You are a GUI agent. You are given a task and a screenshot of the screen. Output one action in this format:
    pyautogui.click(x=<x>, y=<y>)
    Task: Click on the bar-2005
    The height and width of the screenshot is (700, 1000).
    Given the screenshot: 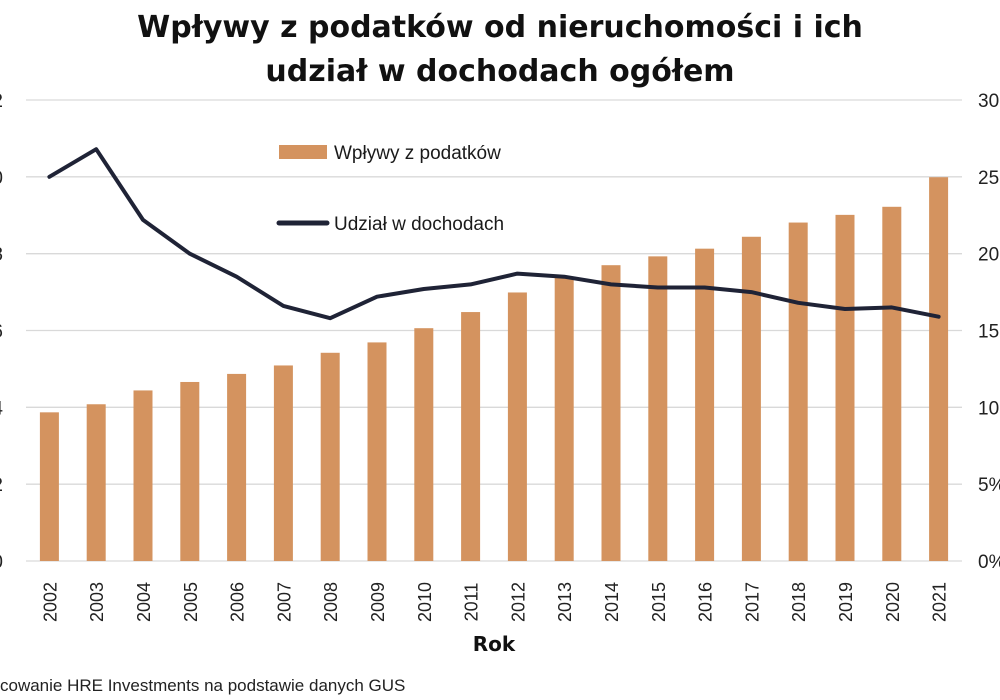 What is the action you would take?
    pyautogui.click(x=190, y=471)
    